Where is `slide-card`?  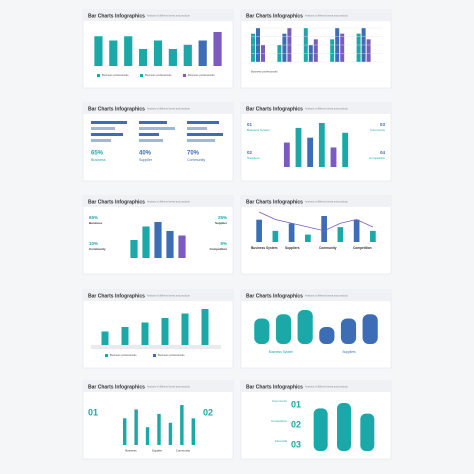
slide-card is located at coordinates (316, 142).